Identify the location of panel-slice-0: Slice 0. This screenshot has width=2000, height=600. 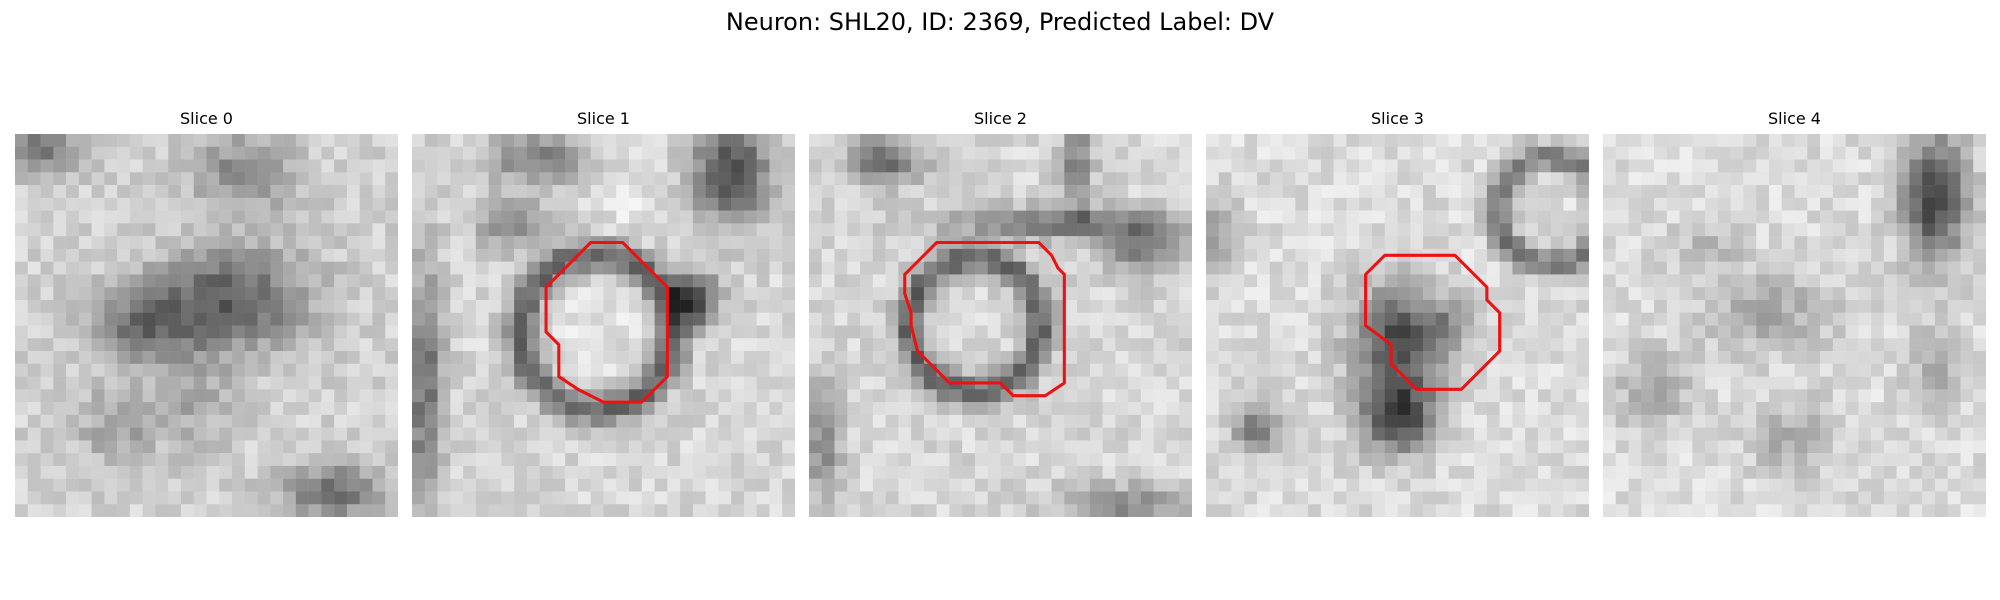
(206, 313).